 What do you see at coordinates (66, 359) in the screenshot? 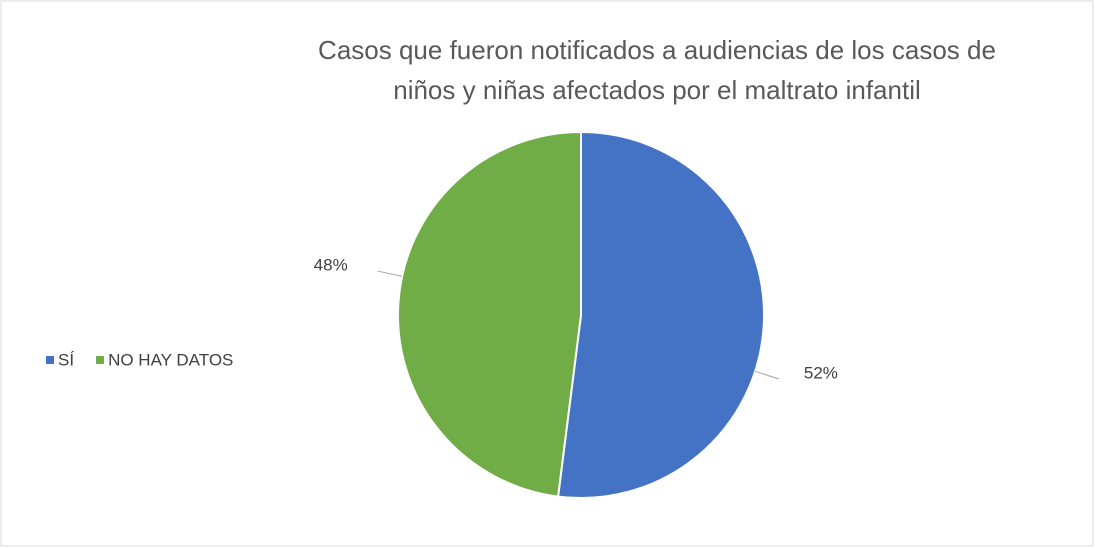
I see `legend-label: SÍ` at bounding box center [66, 359].